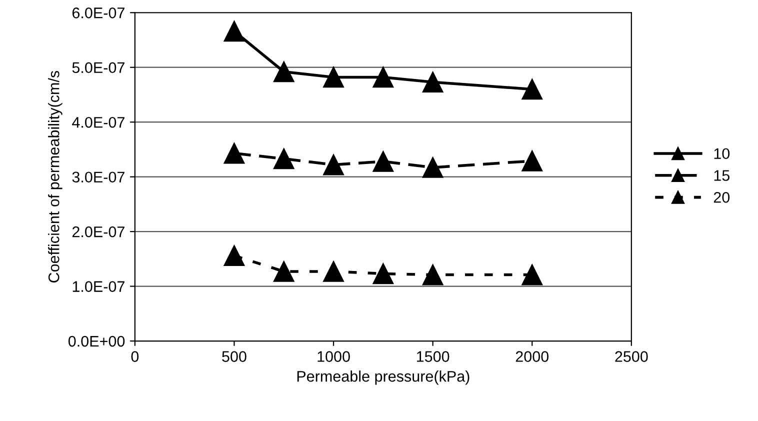  I want to click on x-tick-label: 2500, so click(631, 356).